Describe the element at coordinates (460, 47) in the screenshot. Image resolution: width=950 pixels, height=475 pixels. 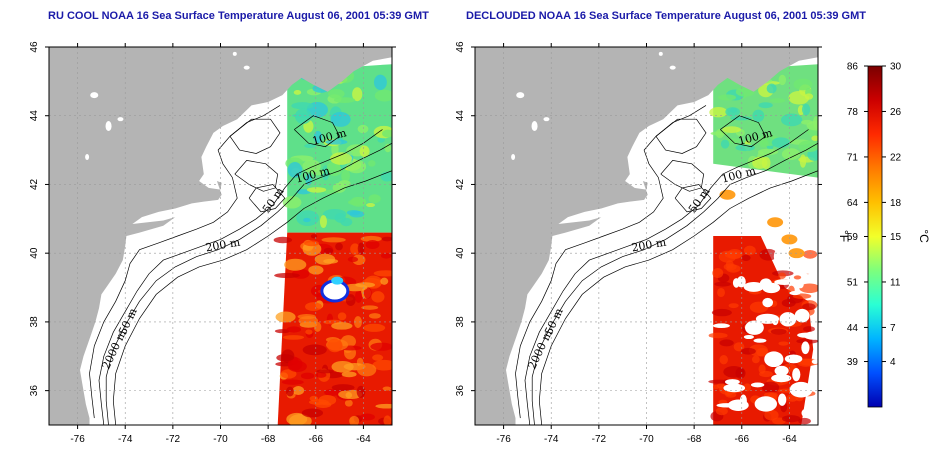
I see `y-tick-label: 46` at that location.